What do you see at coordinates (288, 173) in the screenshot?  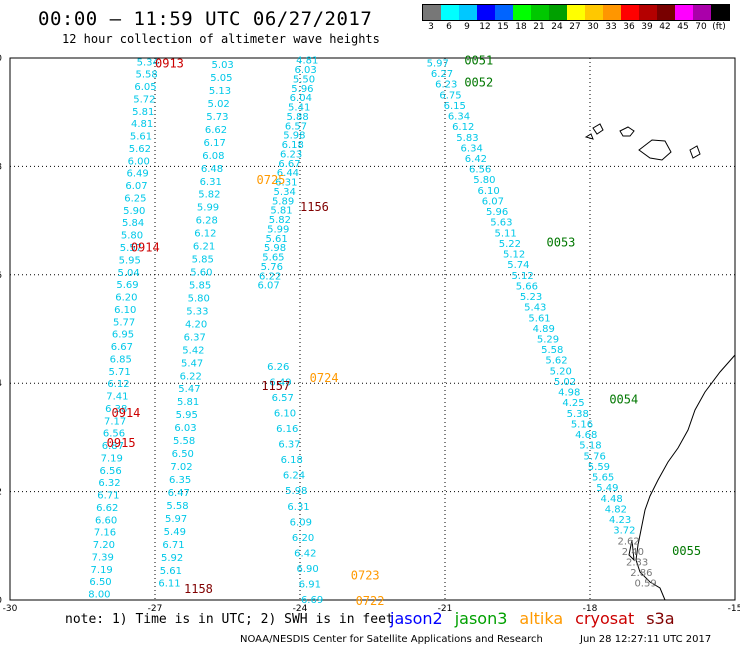 I see `wave-height-point: 6.44` at bounding box center [288, 173].